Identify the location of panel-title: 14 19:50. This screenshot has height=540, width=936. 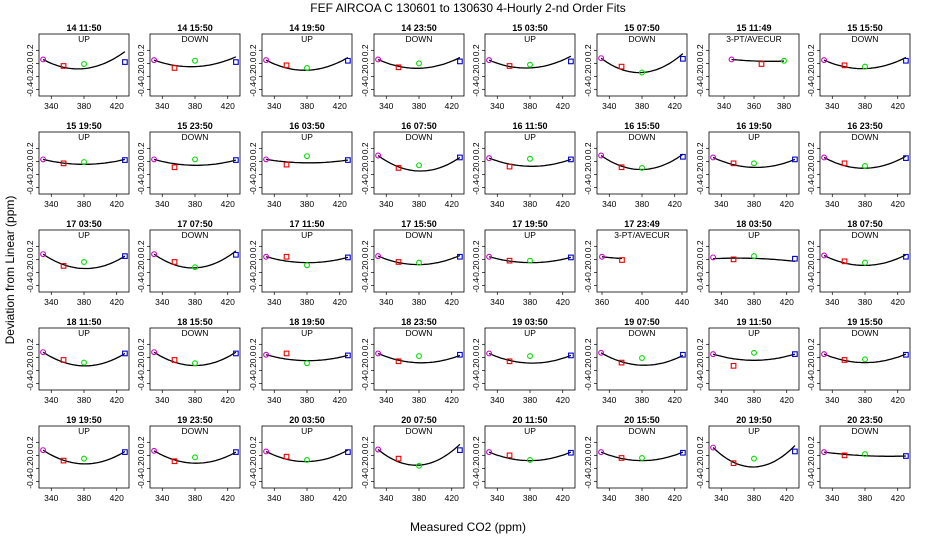
(307, 28).